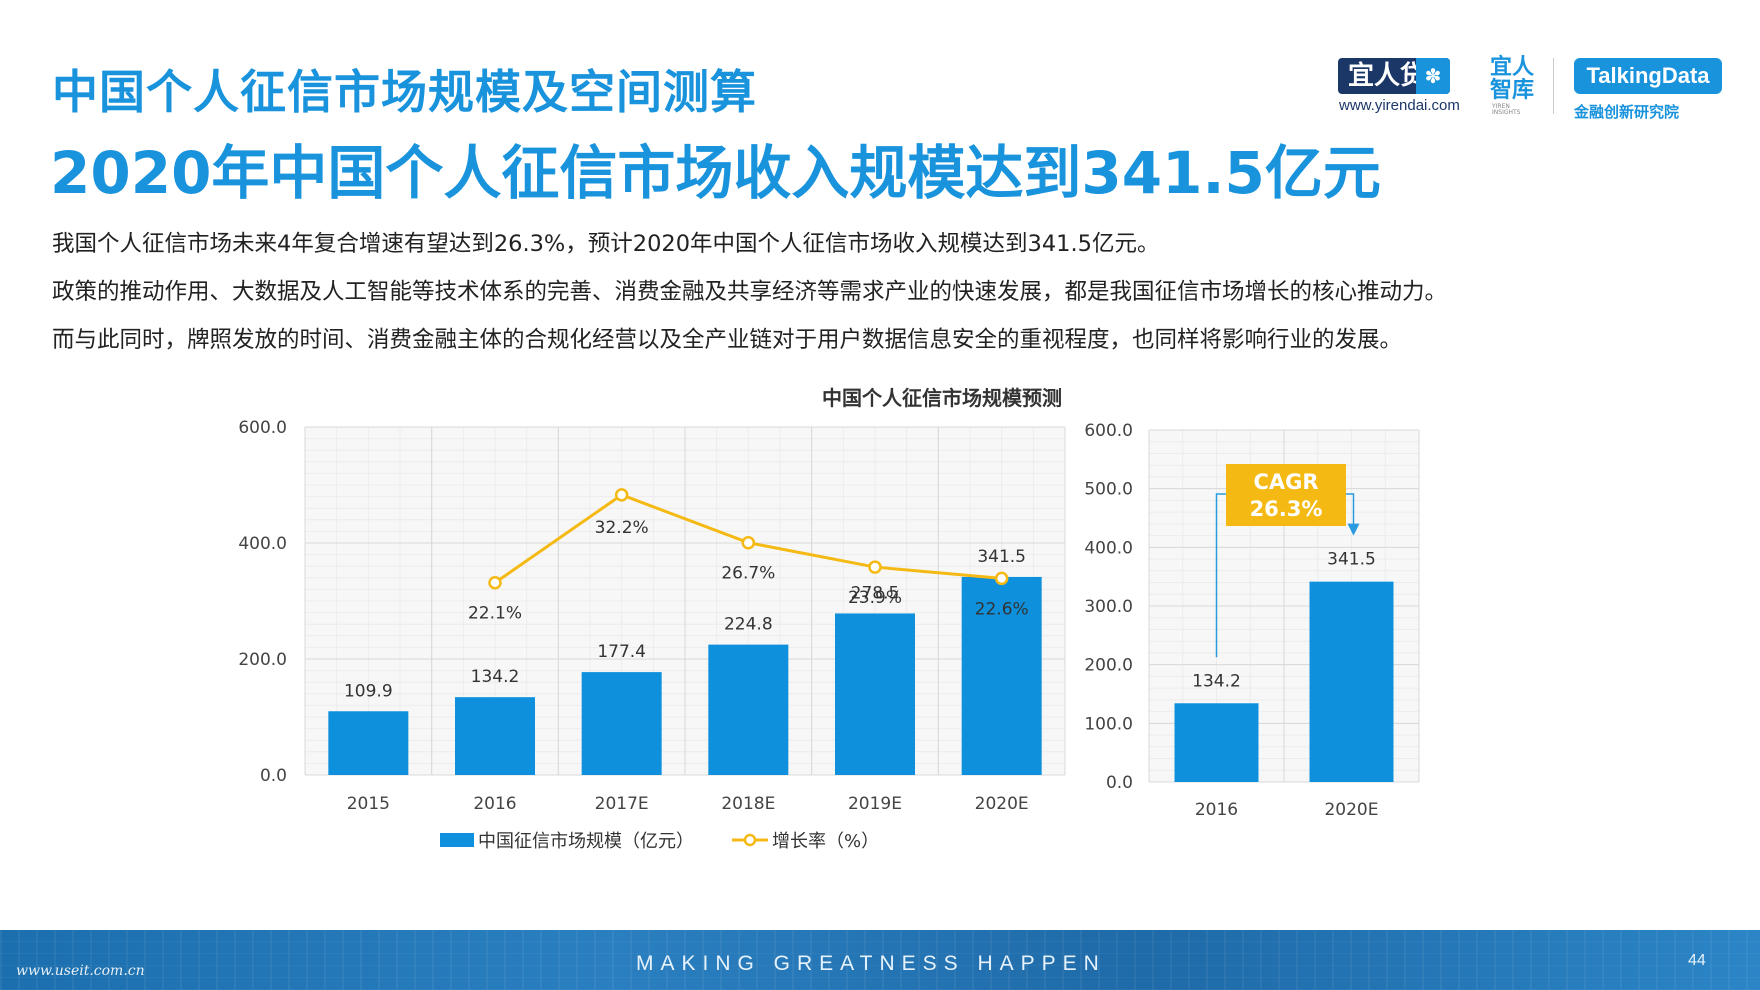 The image size is (1760, 990). Describe the element at coordinates (1108, 490) in the screenshot. I see `y-tick-label: 500.0` at that location.